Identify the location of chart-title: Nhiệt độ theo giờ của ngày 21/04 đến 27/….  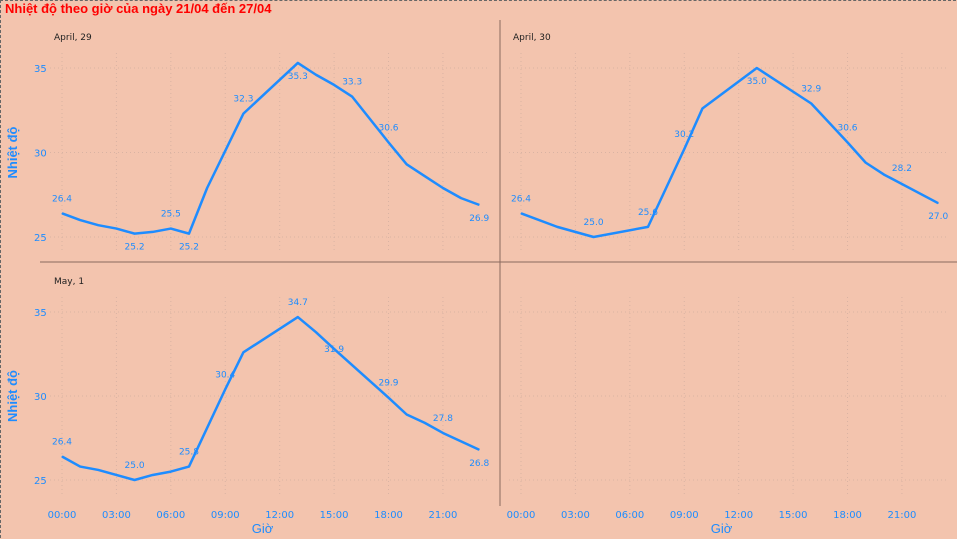
(138, 8).